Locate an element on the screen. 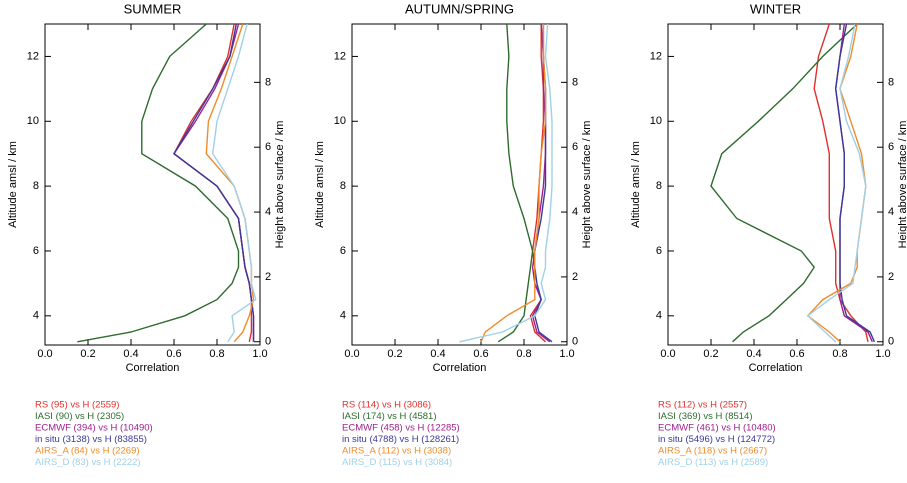 Image resolution: width=907 pixels, height=483 pixels. legend-entry: RS (95) vs H (2559) is located at coordinates (77, 405).